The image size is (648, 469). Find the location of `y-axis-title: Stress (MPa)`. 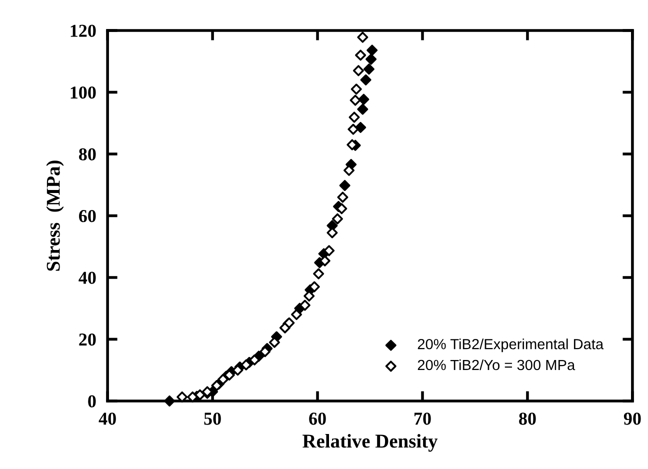

y-axis-title: Stress (MPa) is located at coordinates (55, 215).